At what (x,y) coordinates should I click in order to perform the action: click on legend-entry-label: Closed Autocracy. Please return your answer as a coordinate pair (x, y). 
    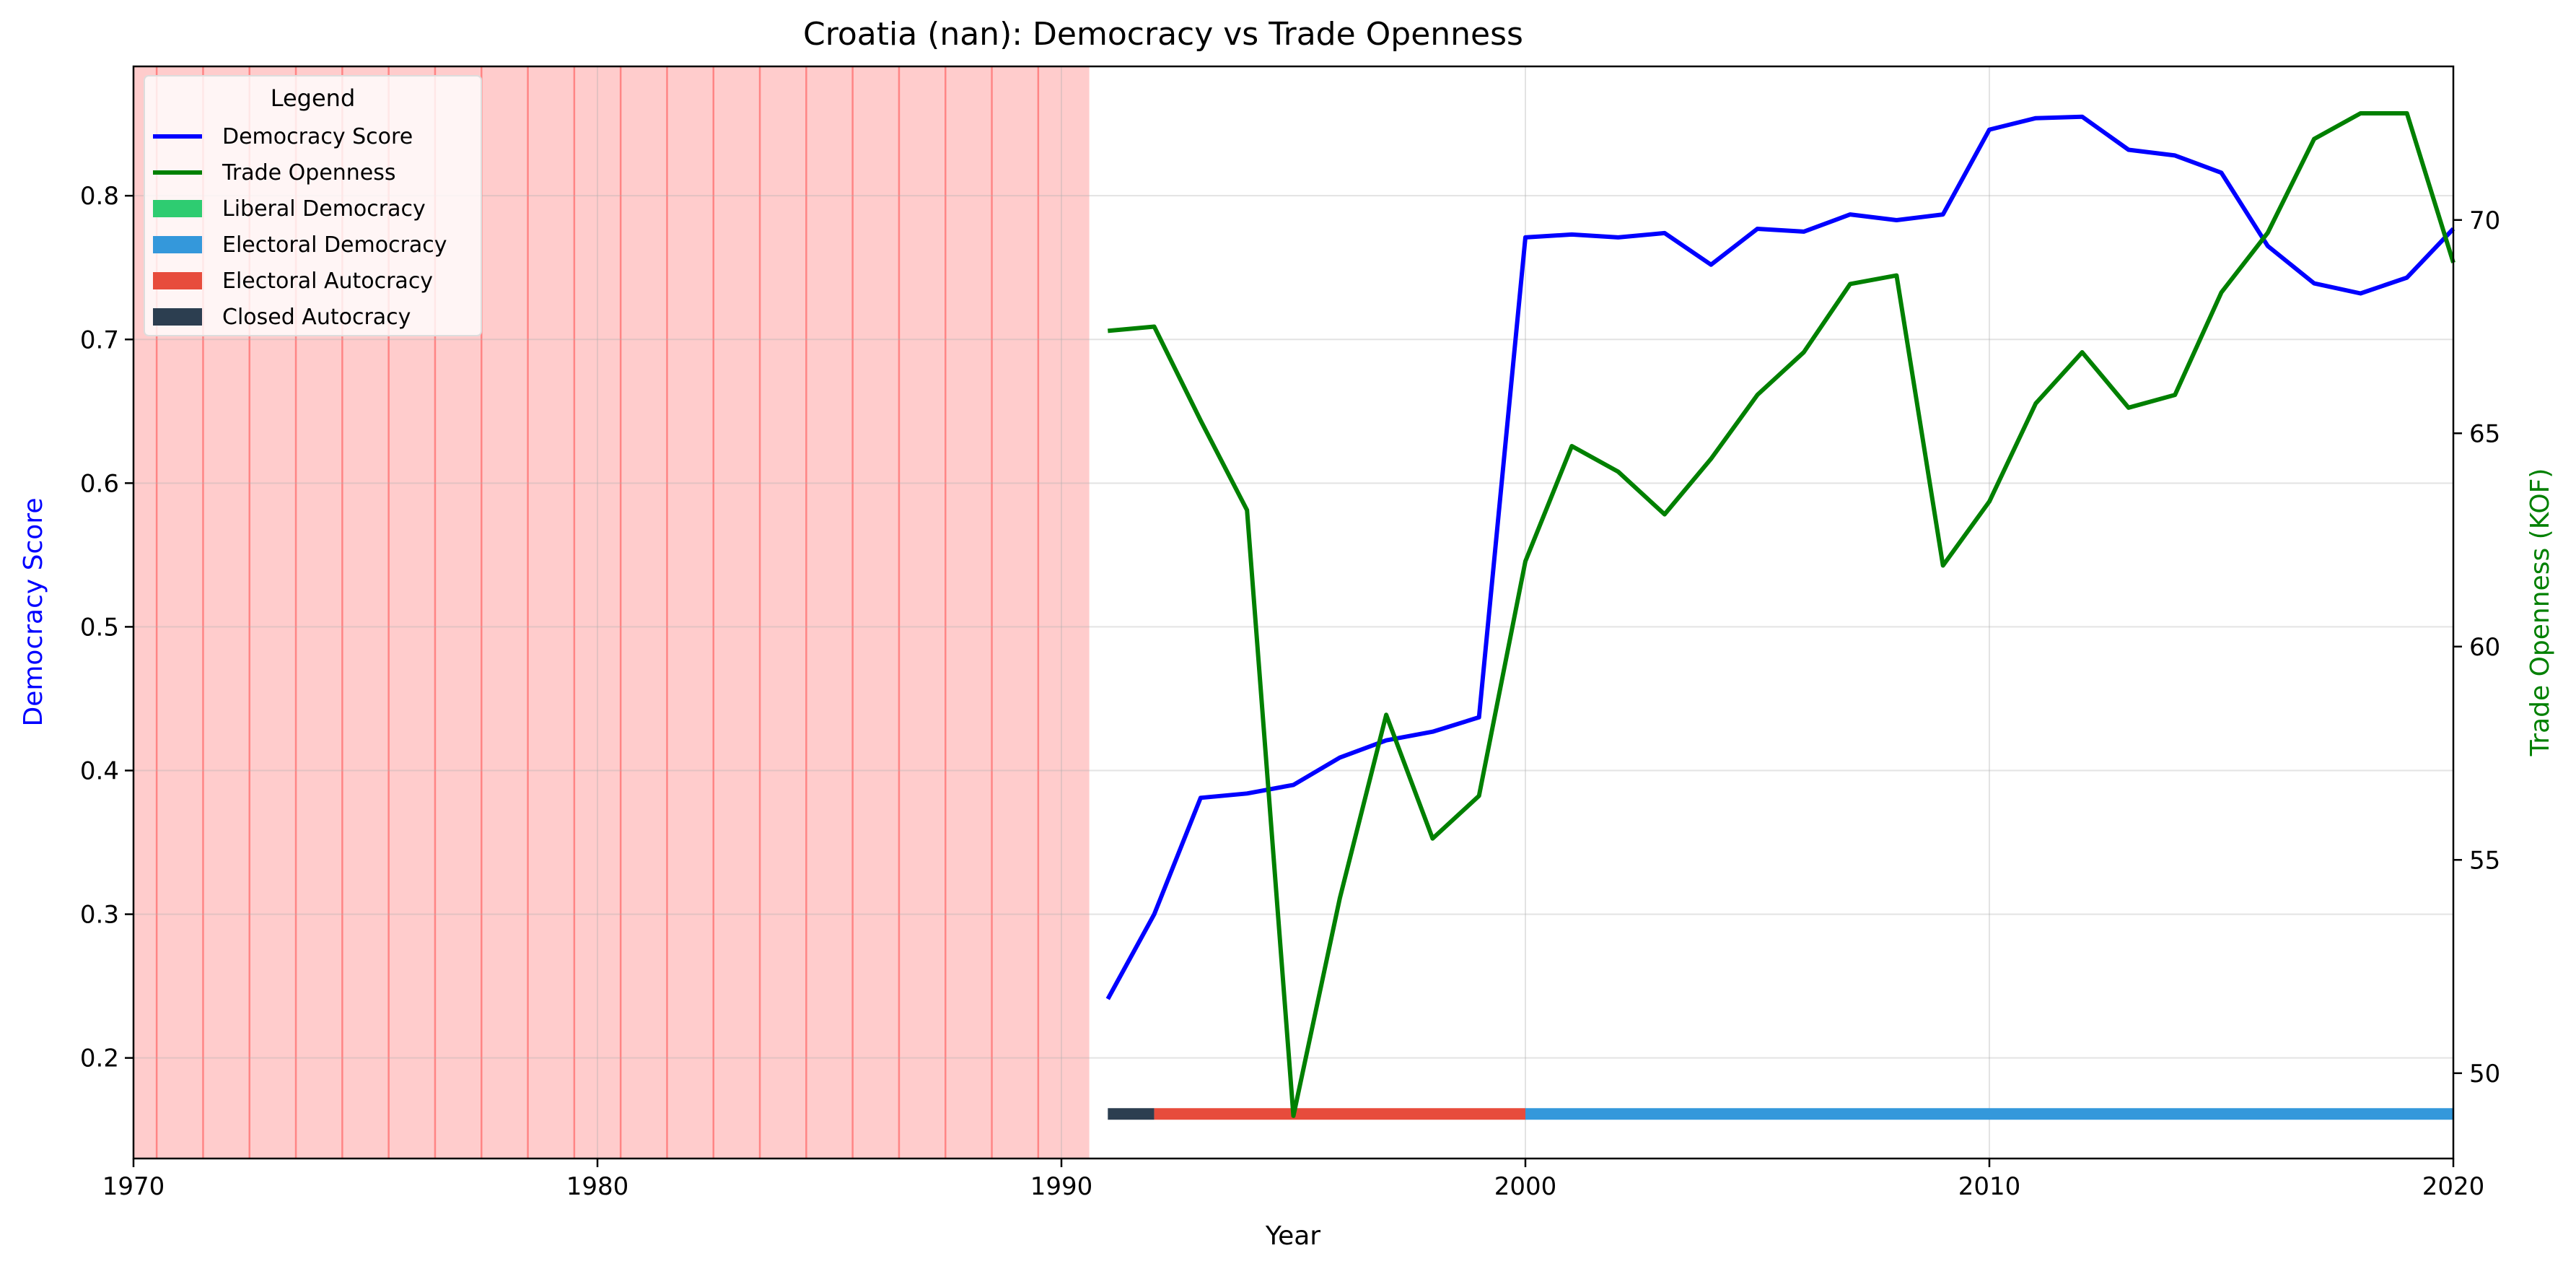
    Looking at the image, I should click on (316, 317).